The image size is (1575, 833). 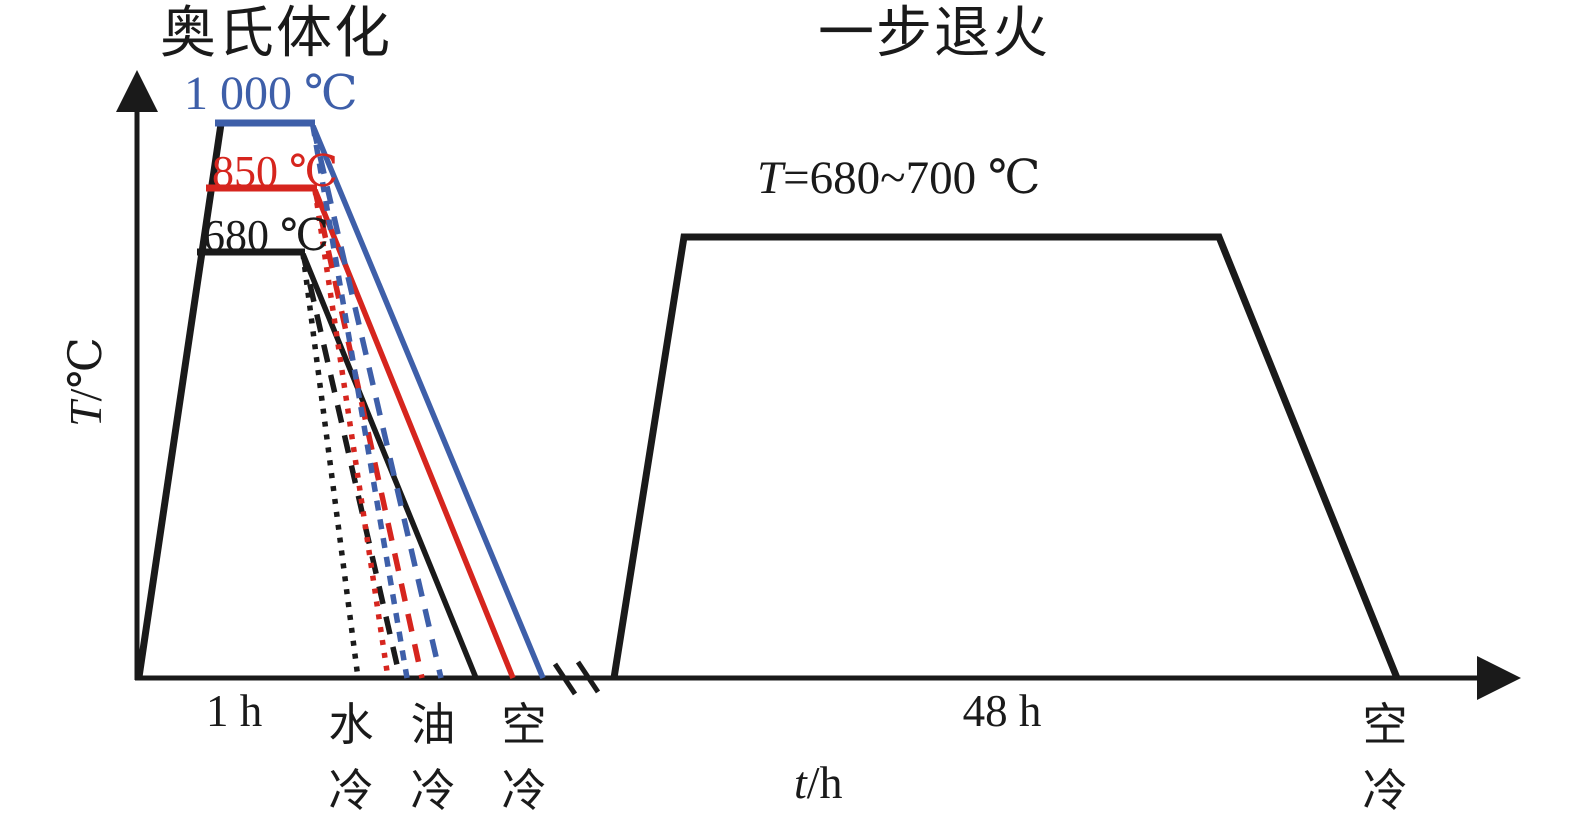 I want to click on cooling-line-850-oil, so click(x=368, y=434).